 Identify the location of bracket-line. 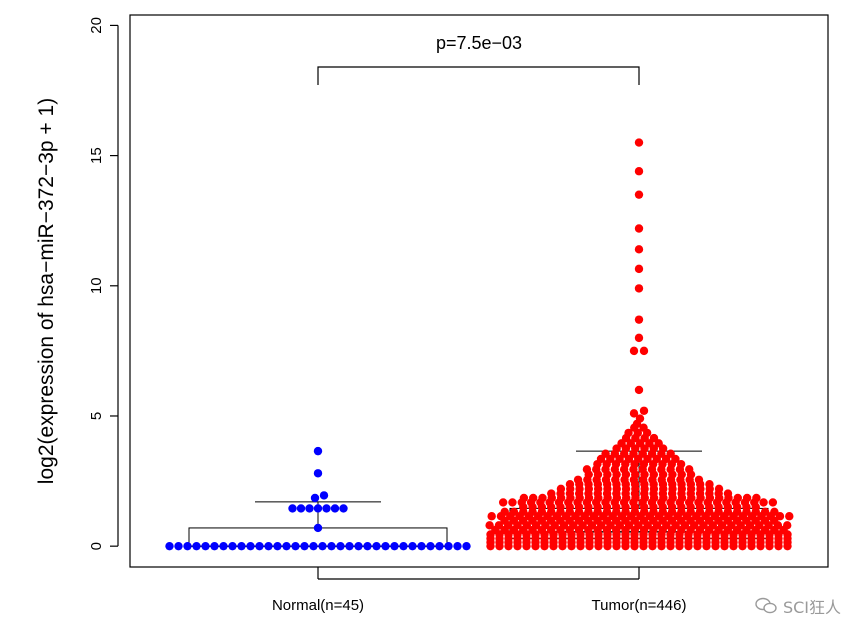
(478, 75).